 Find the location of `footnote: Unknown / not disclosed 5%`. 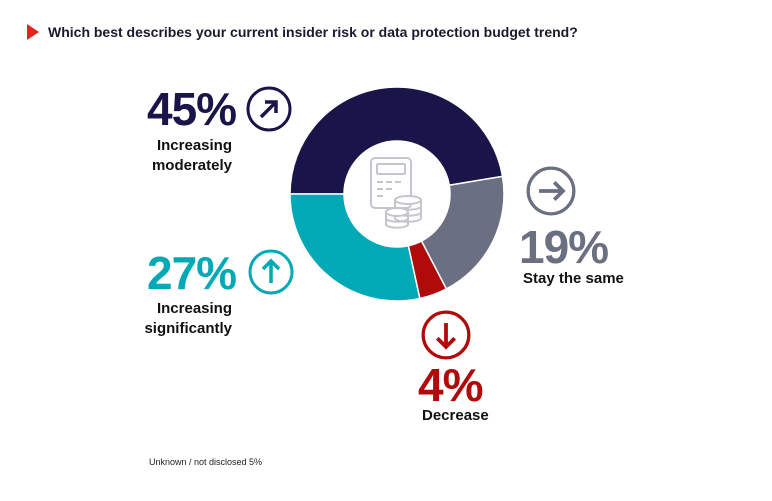

footnote: Unknown / not disclosed 5% is located at coordinates (206, 462).